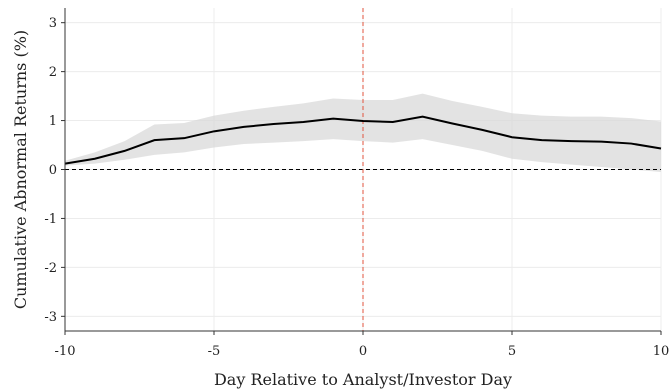 Image resolution: width=670 pixels, height=392 pixels. I want to click on y-tick-label: 1, so click(53, 121).